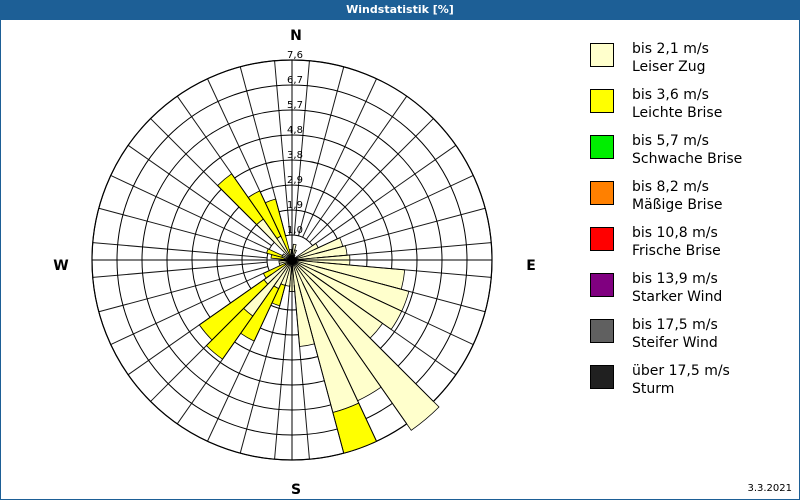  What do you see at coordinates (677, 104) in the screenshot?
I see `legend-label: bis 3,6 m/s Leichte Brise` at bounding box center [677, 104].